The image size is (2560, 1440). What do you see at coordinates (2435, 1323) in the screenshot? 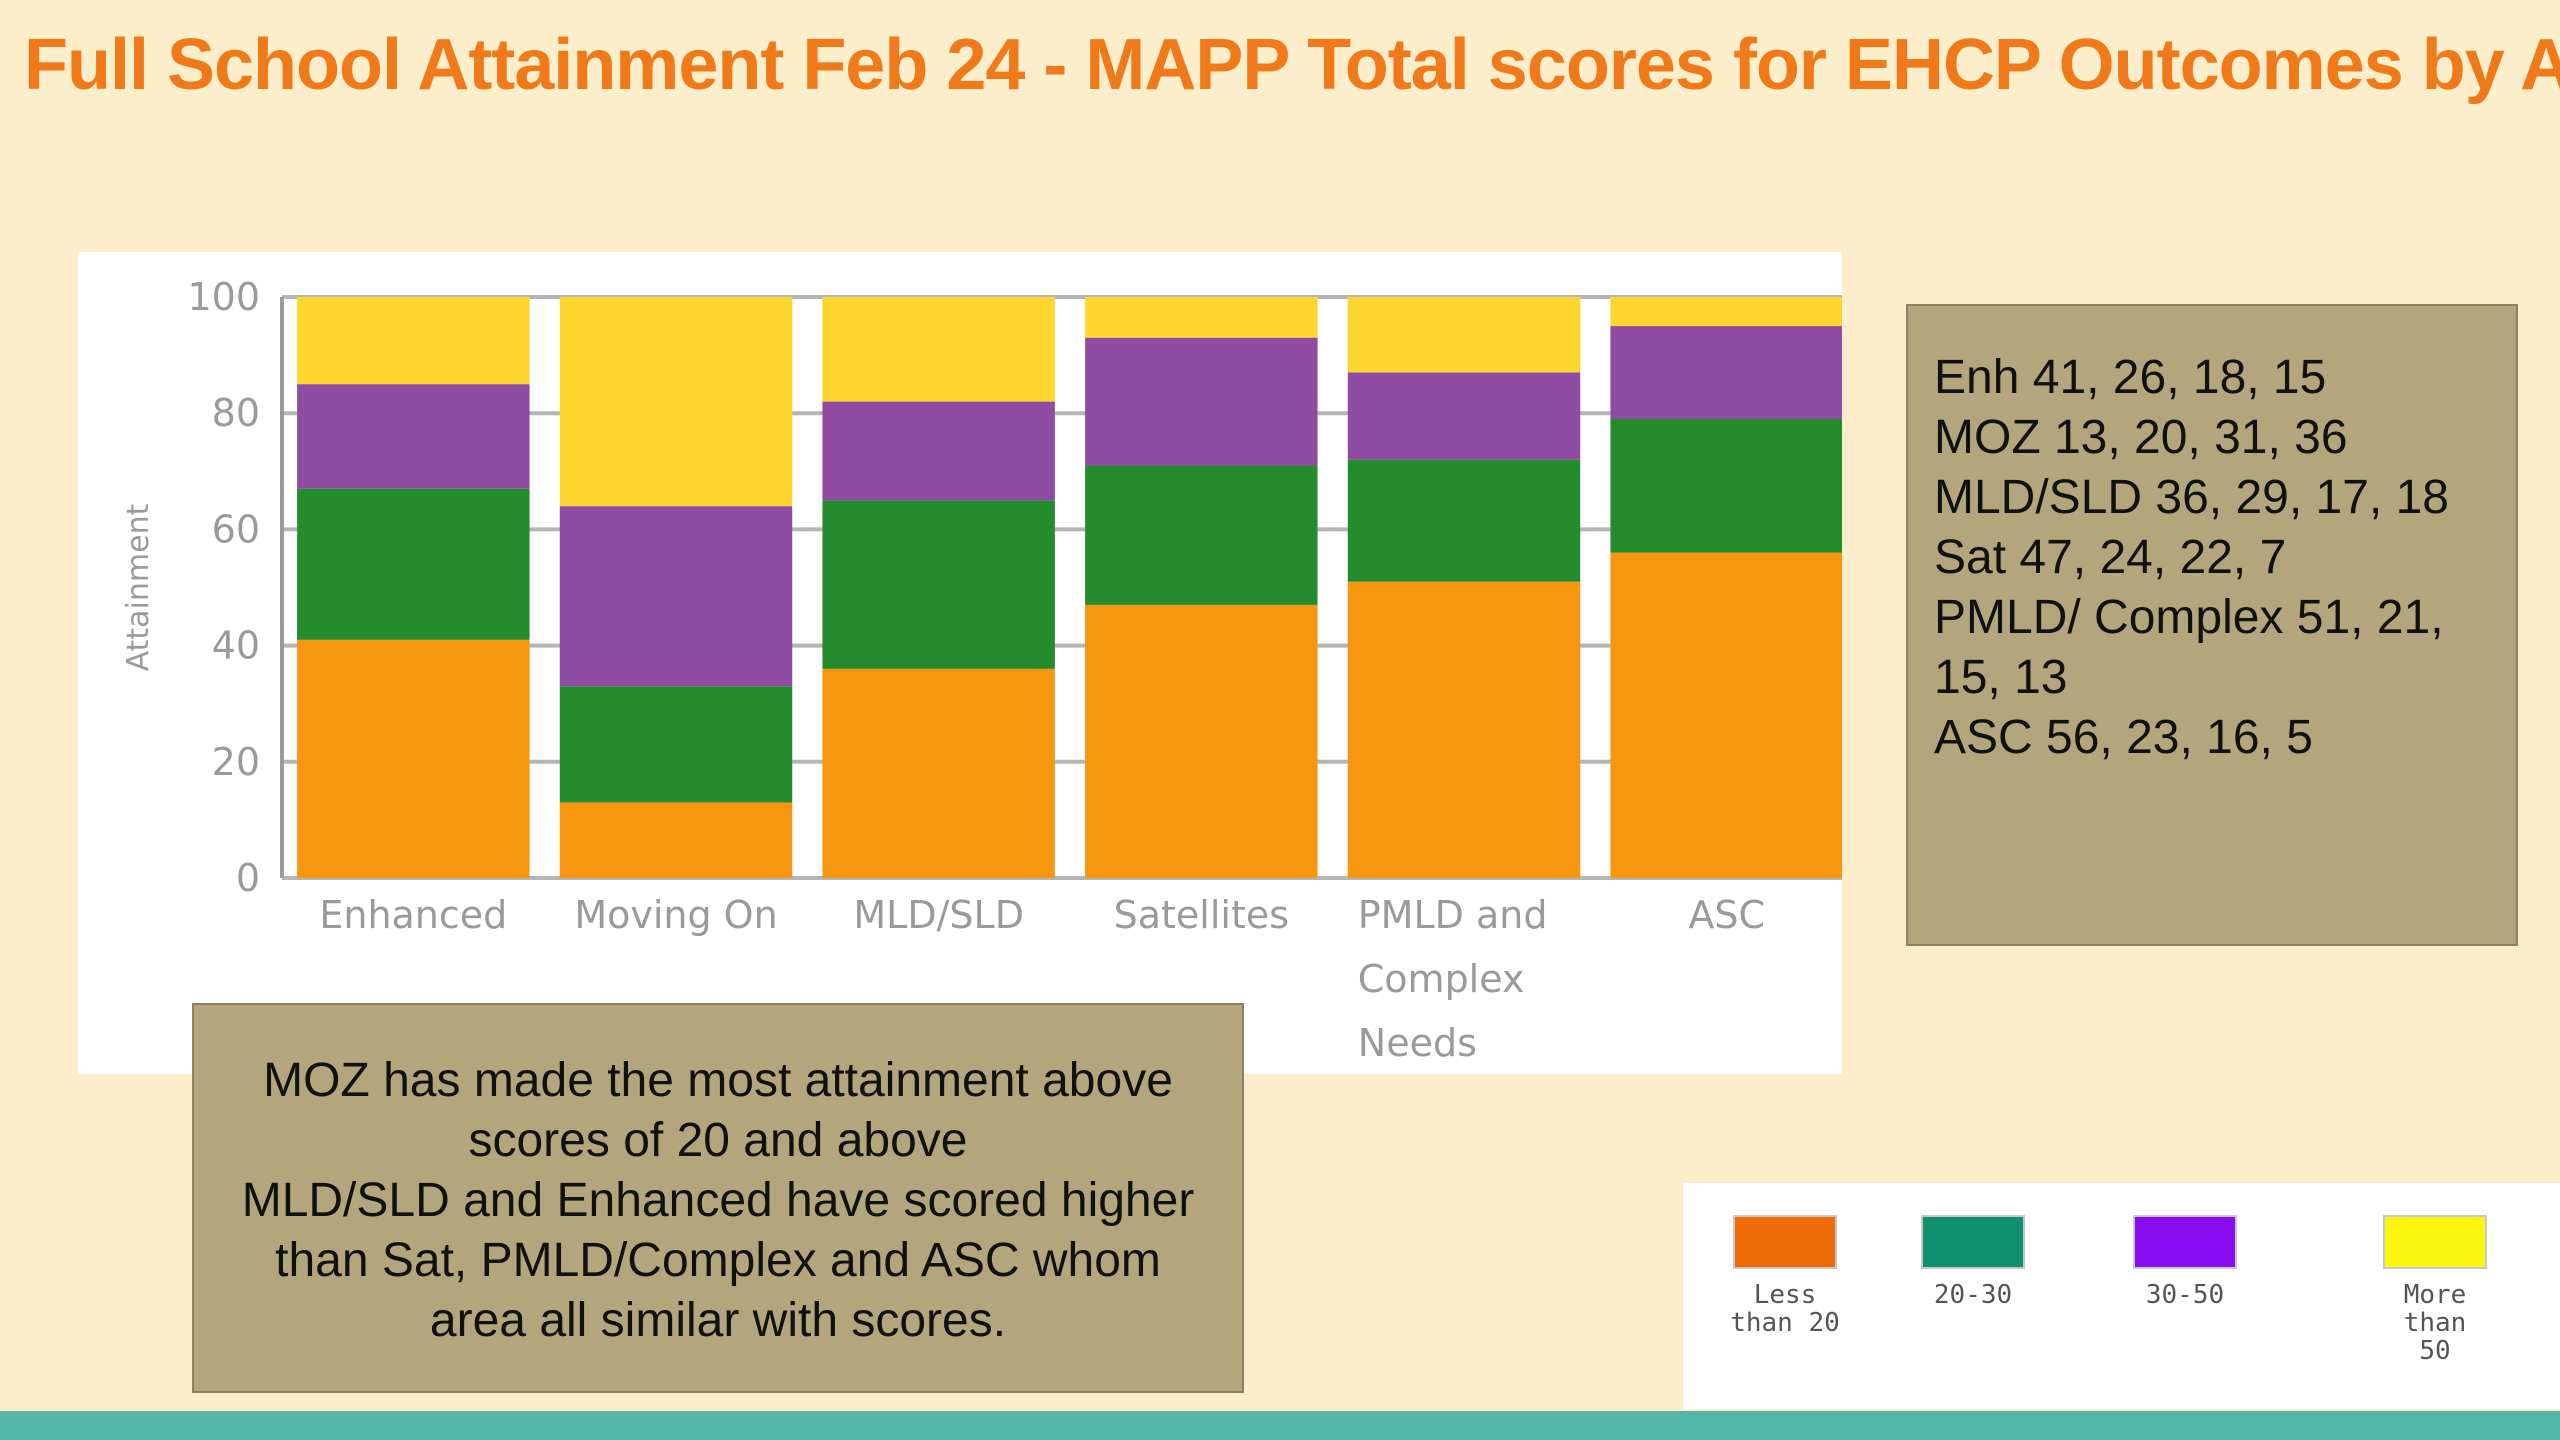
I see `legend-label: More than 50` at bounding box center [2435, 1323].